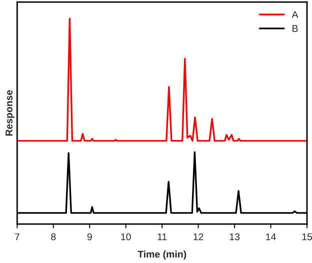  I want to click on legend-label: A, so click(295, 14).